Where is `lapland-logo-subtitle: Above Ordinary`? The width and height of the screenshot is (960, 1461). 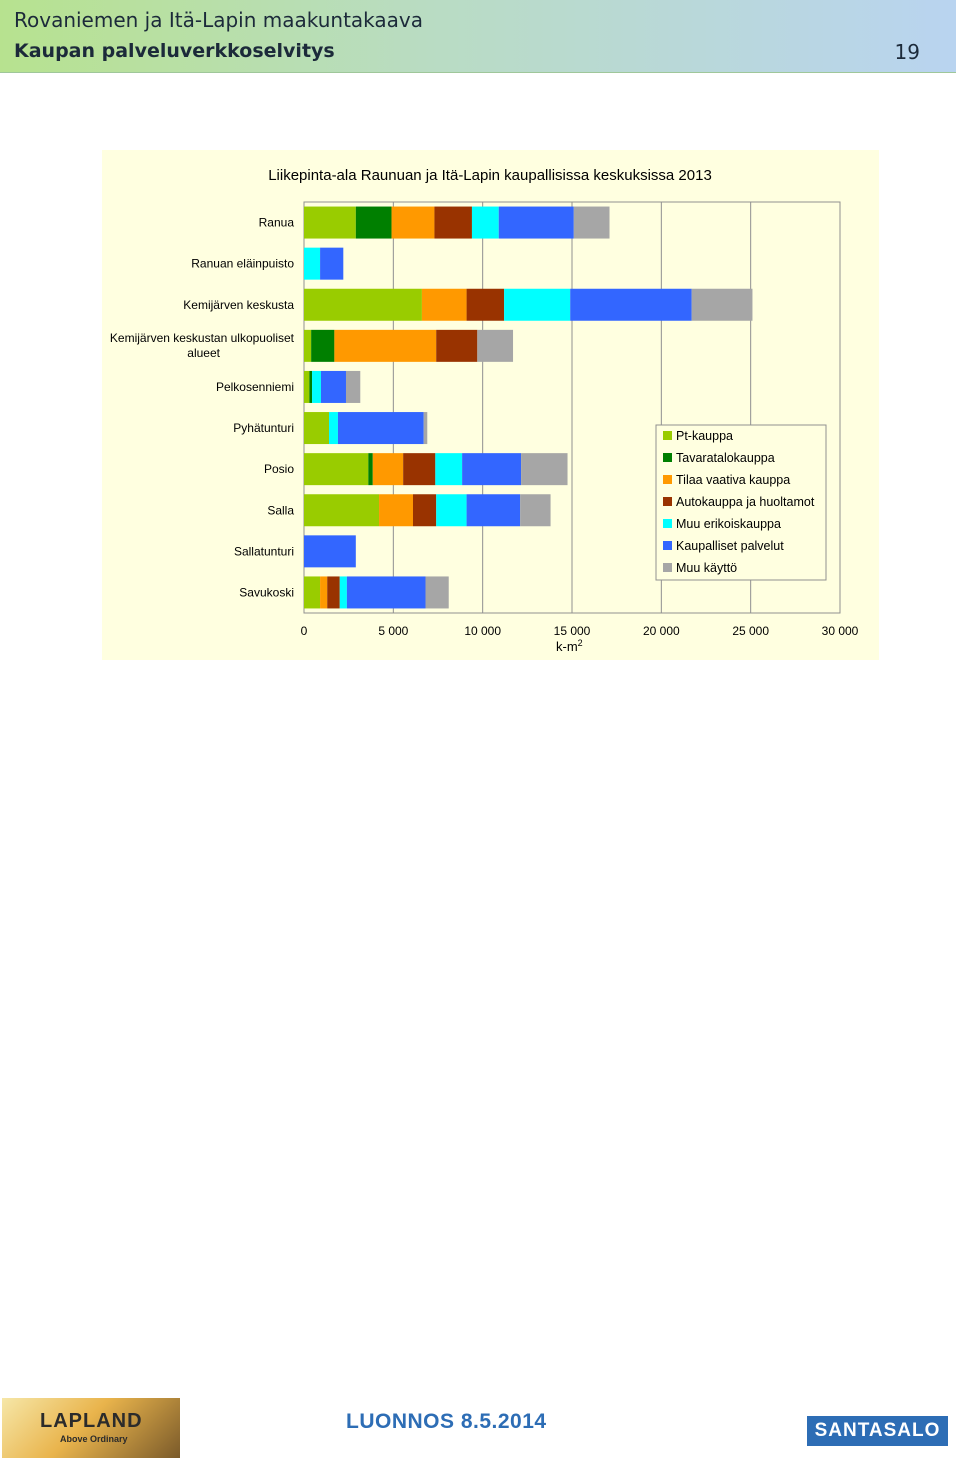
lapland-logo-subtitle: Above Ordinary is located at coordinates (94, 1439).